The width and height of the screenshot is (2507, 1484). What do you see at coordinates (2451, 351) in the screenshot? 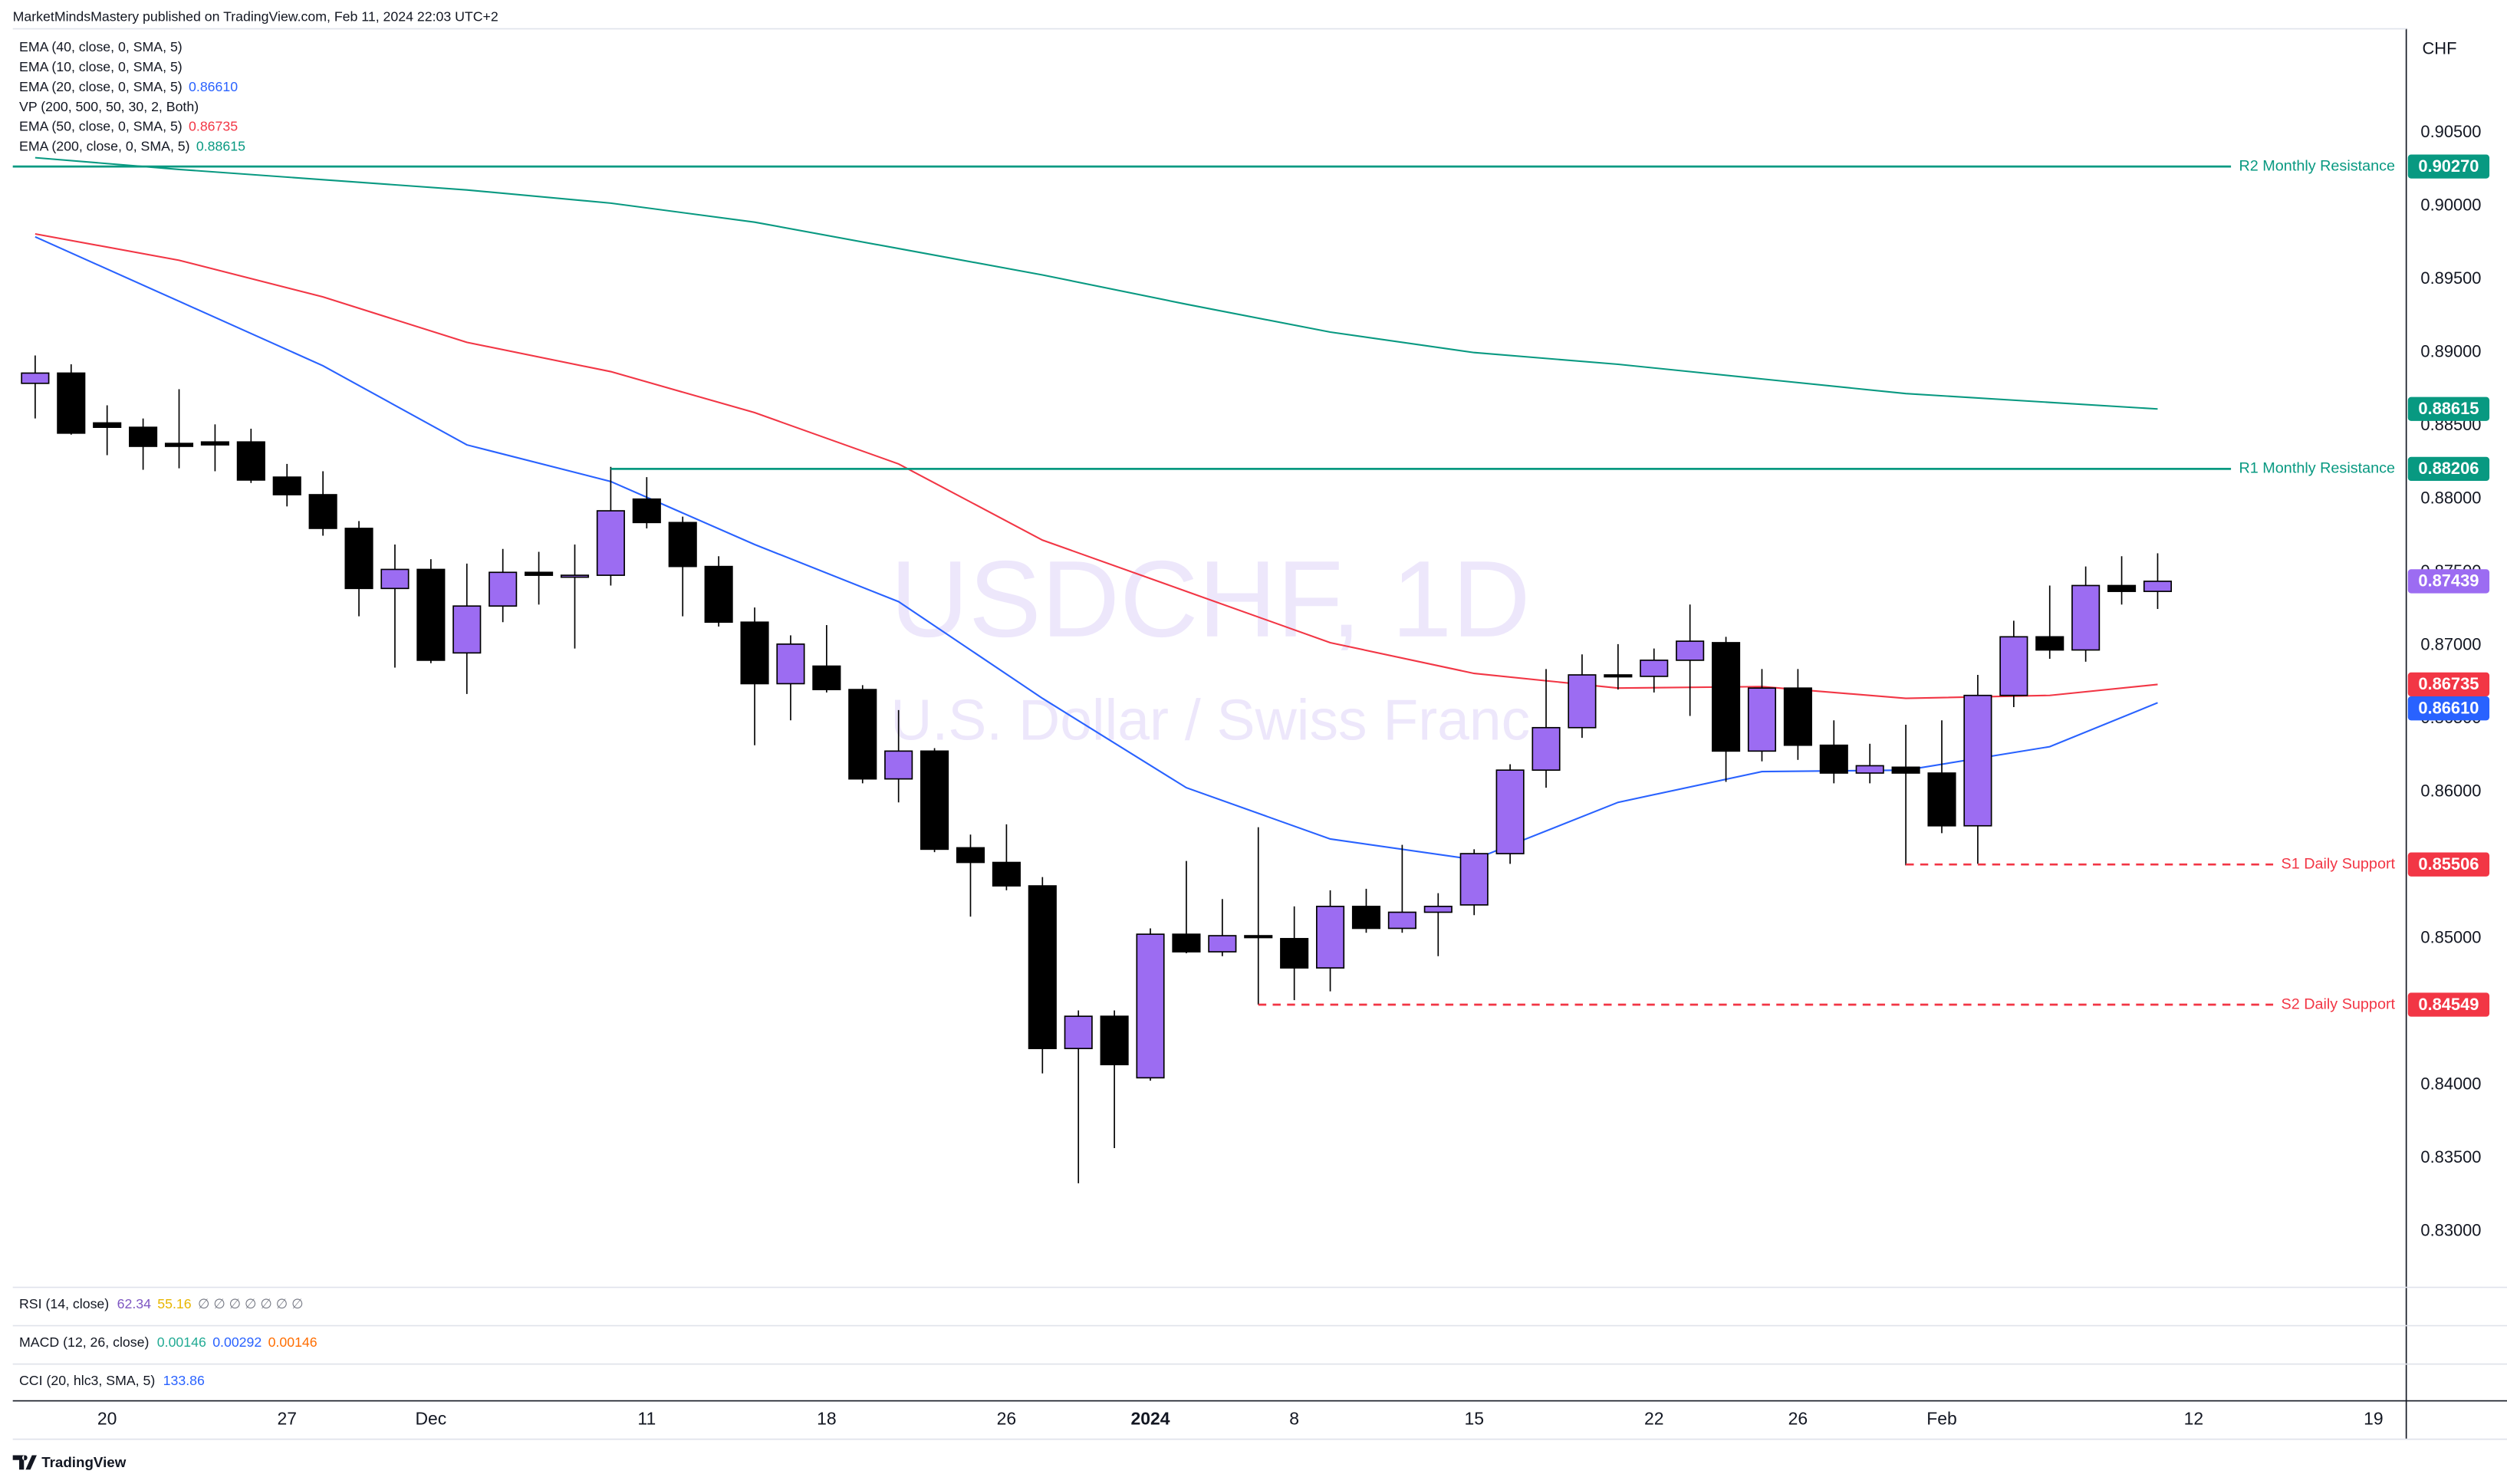
I see `y-tick-label: 0.89000` at bounding box center [2451, 351].